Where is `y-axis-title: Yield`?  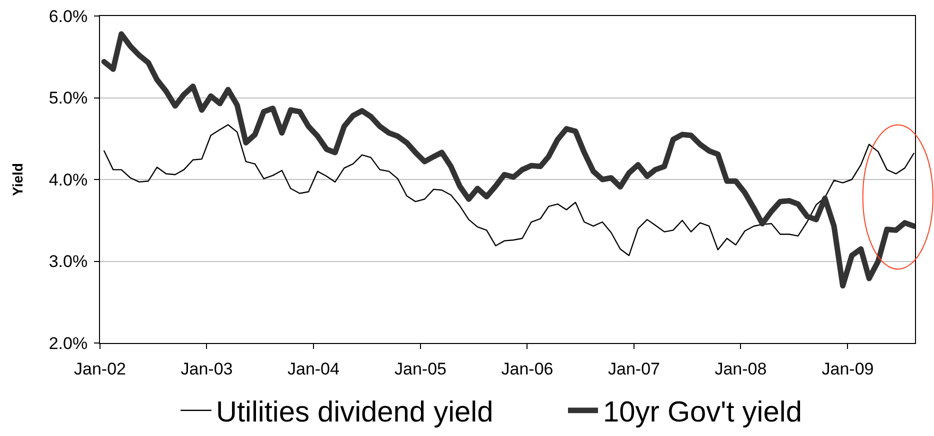
y-axis-title: Yield is located at coordinates (17, 179).